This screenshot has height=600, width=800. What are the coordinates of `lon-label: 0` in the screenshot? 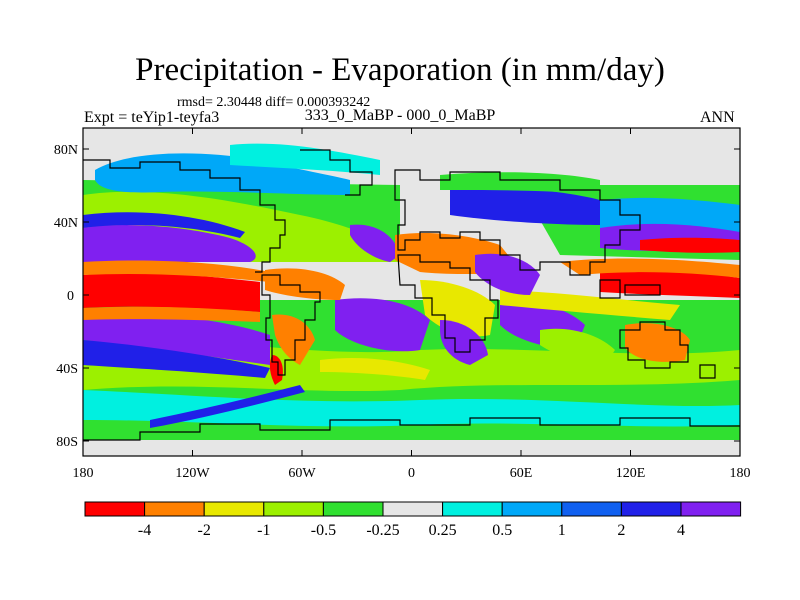 It's located at (411, 473).